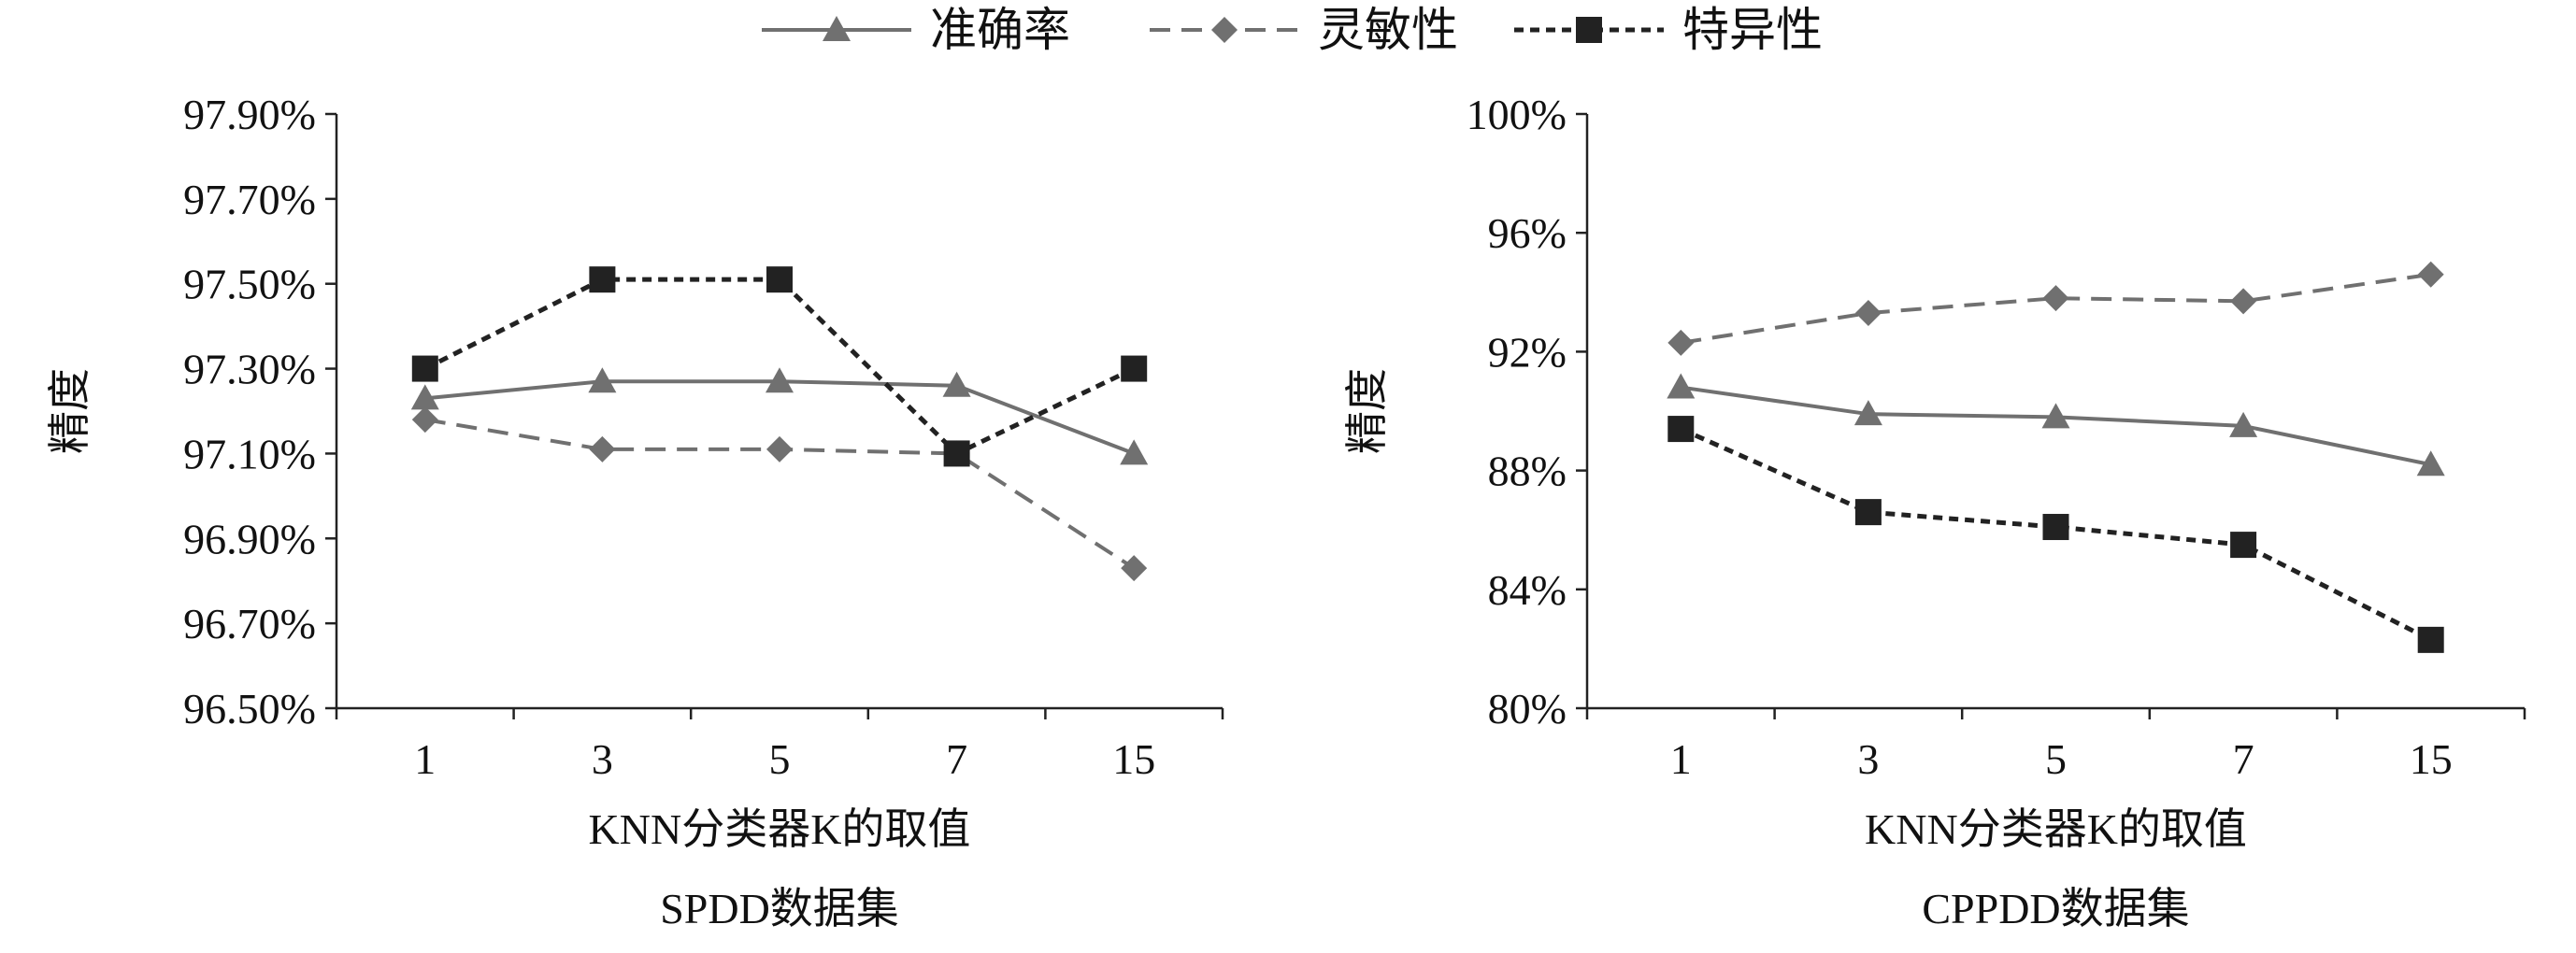 This screenshot has width=2576, height=953. What do you see at coordinates (2055, 908) in the screenshot?
I see `cppdd-chart-title: CPPDD数据集` at bounding box center [2055, 908].